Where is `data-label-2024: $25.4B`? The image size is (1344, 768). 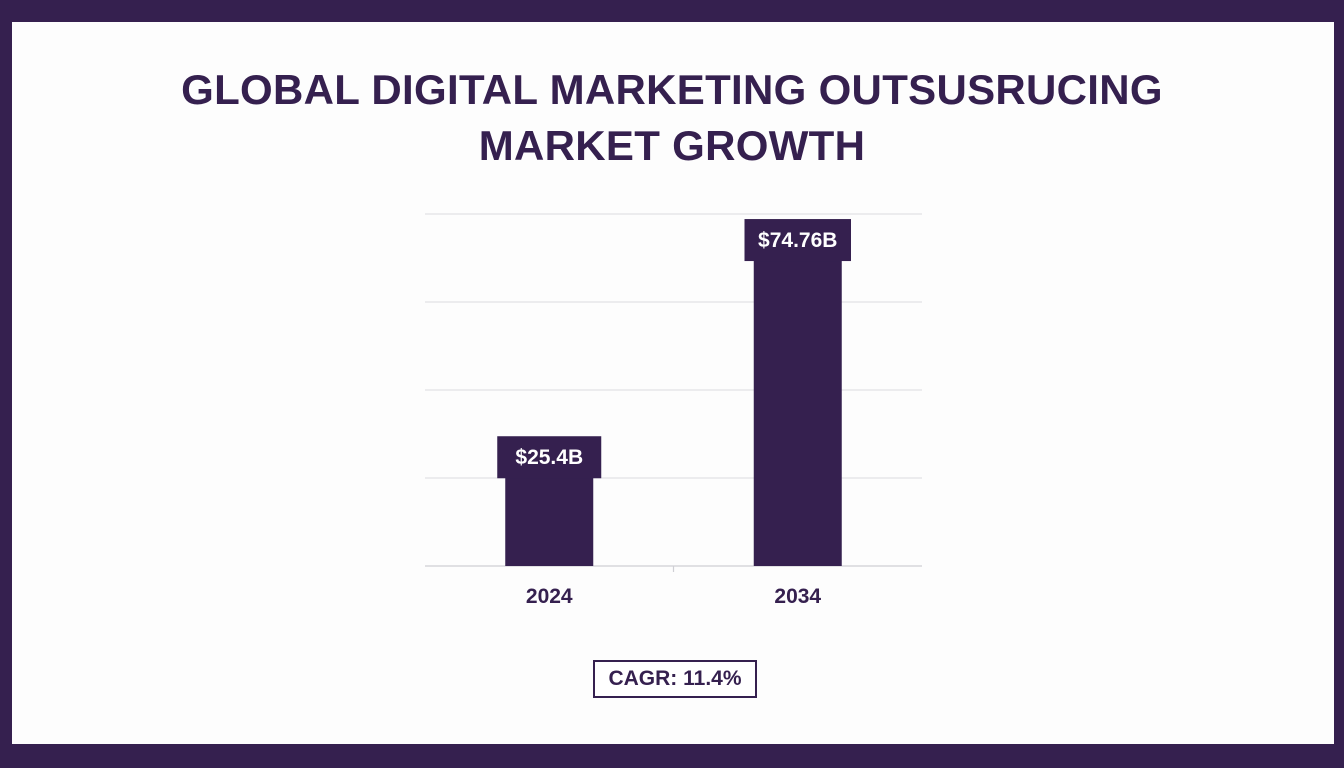
data-label-2024: $25.4B is located at coordinates (549, 457).